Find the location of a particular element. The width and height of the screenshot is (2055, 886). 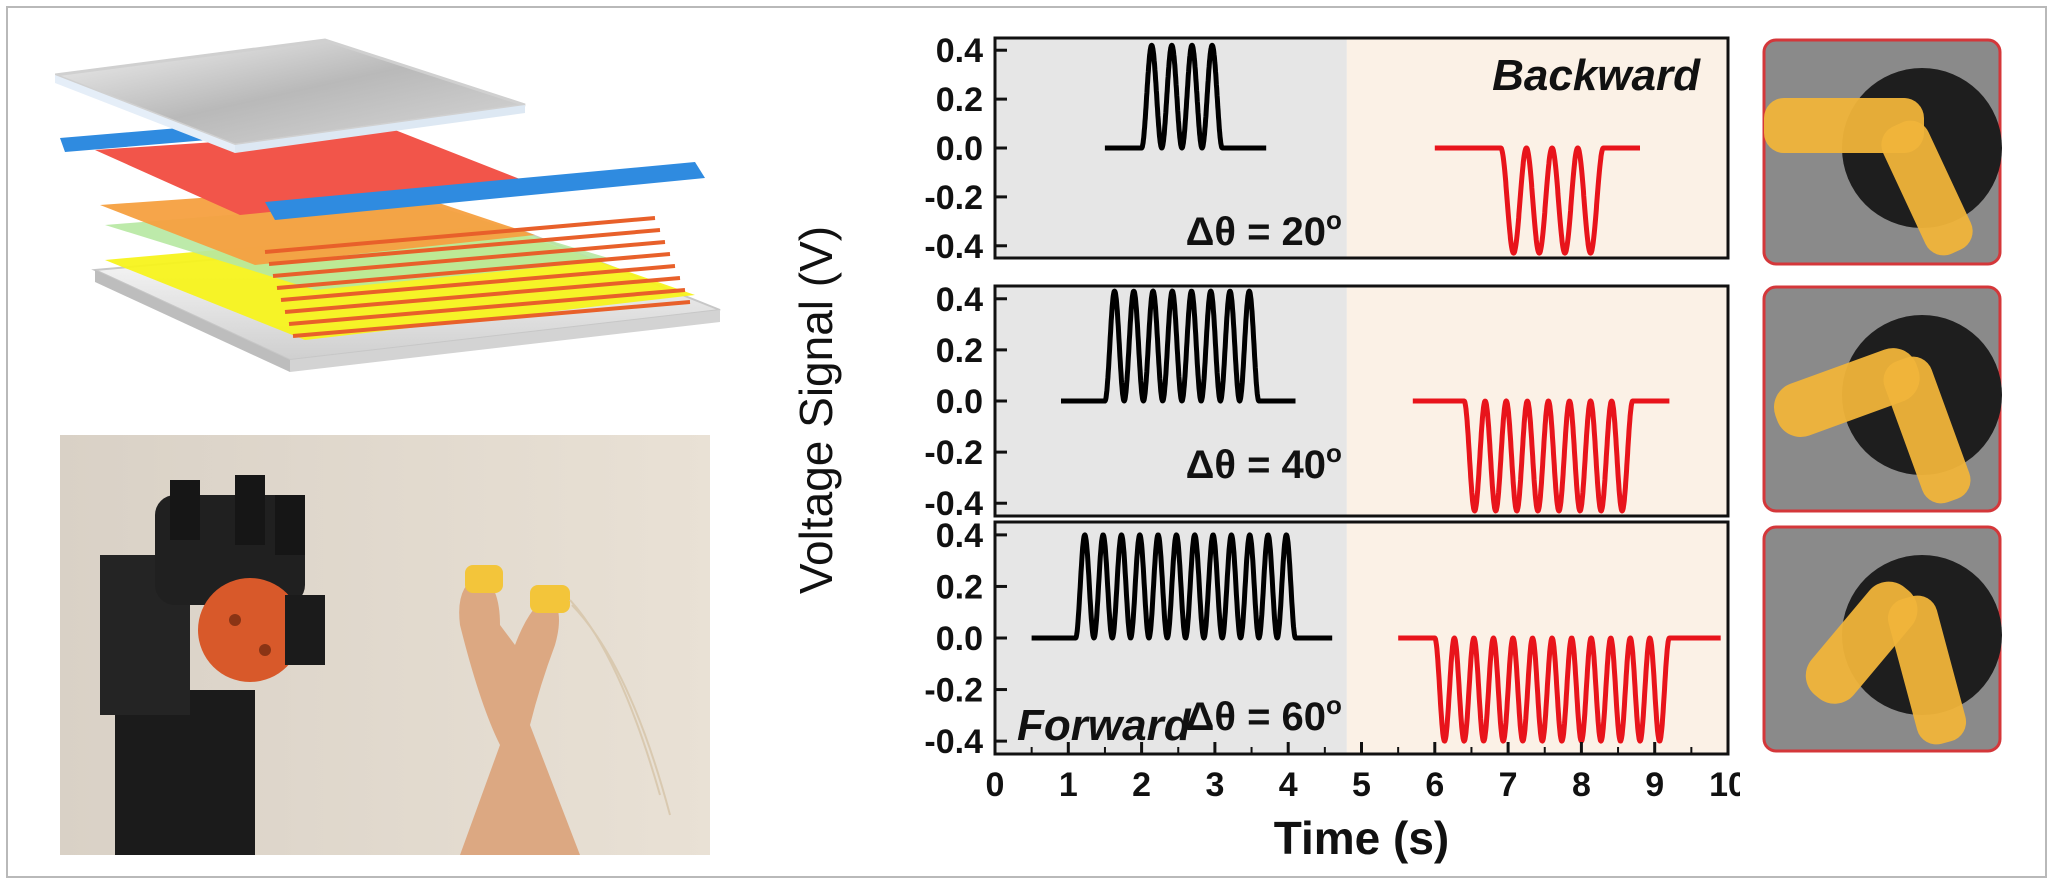

xtick-label-3: 2 is located at coordinates (1141, 785).